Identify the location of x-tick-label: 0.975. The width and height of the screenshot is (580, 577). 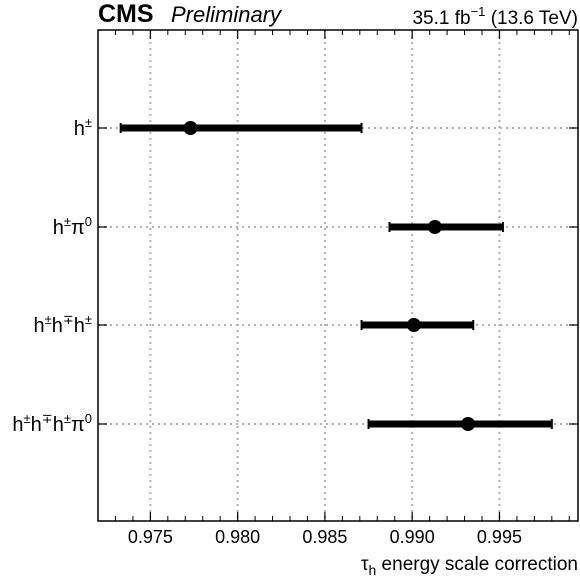
(150, 537).